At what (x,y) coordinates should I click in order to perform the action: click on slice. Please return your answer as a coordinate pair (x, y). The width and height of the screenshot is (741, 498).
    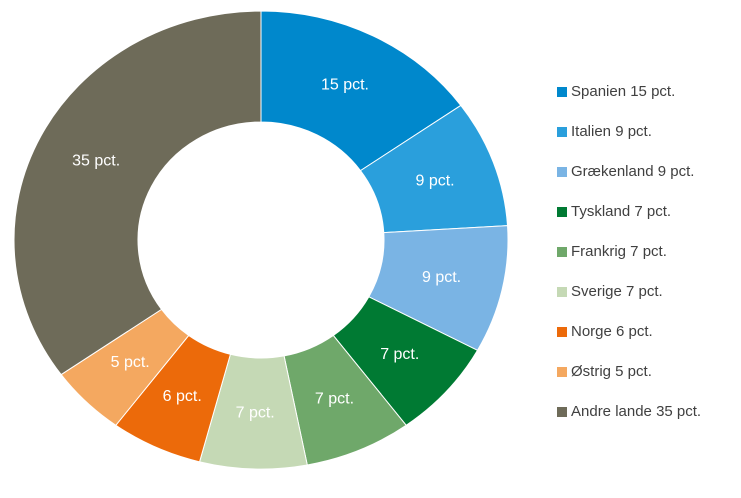
    Looking at the image, I should click on (361, 91).